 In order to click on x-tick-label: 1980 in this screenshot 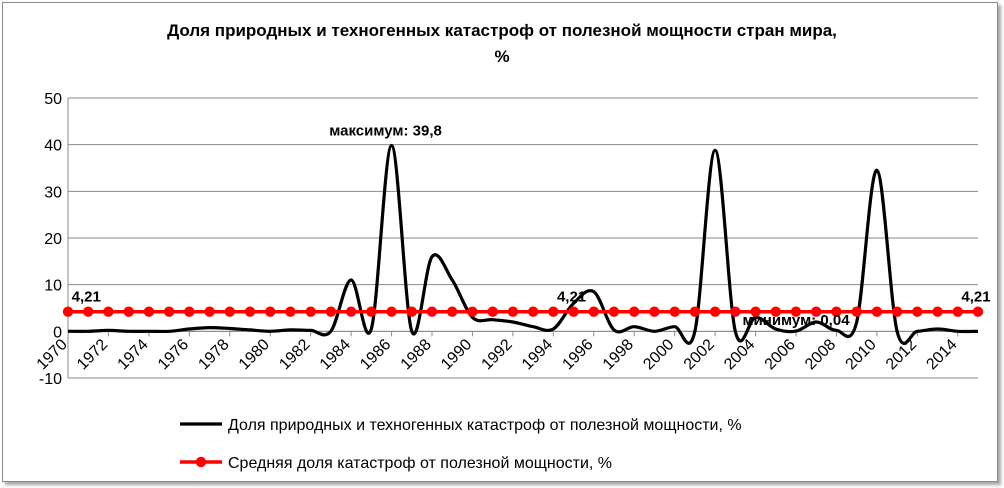, I will do `click(254, 354)`.